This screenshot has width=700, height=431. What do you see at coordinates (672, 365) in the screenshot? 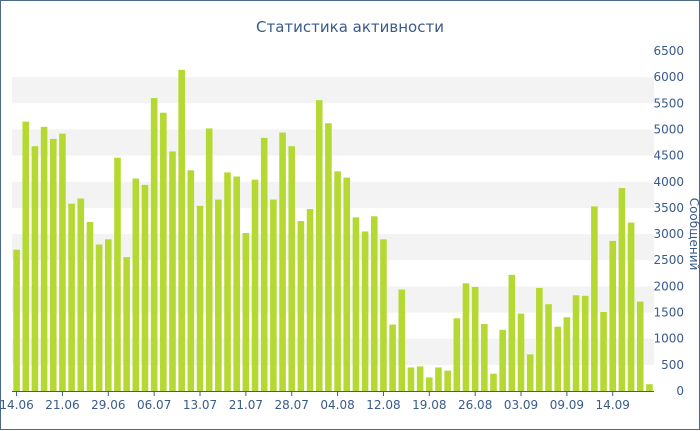
I see `y-tick-label: 500` at bounding box center [672, 365].